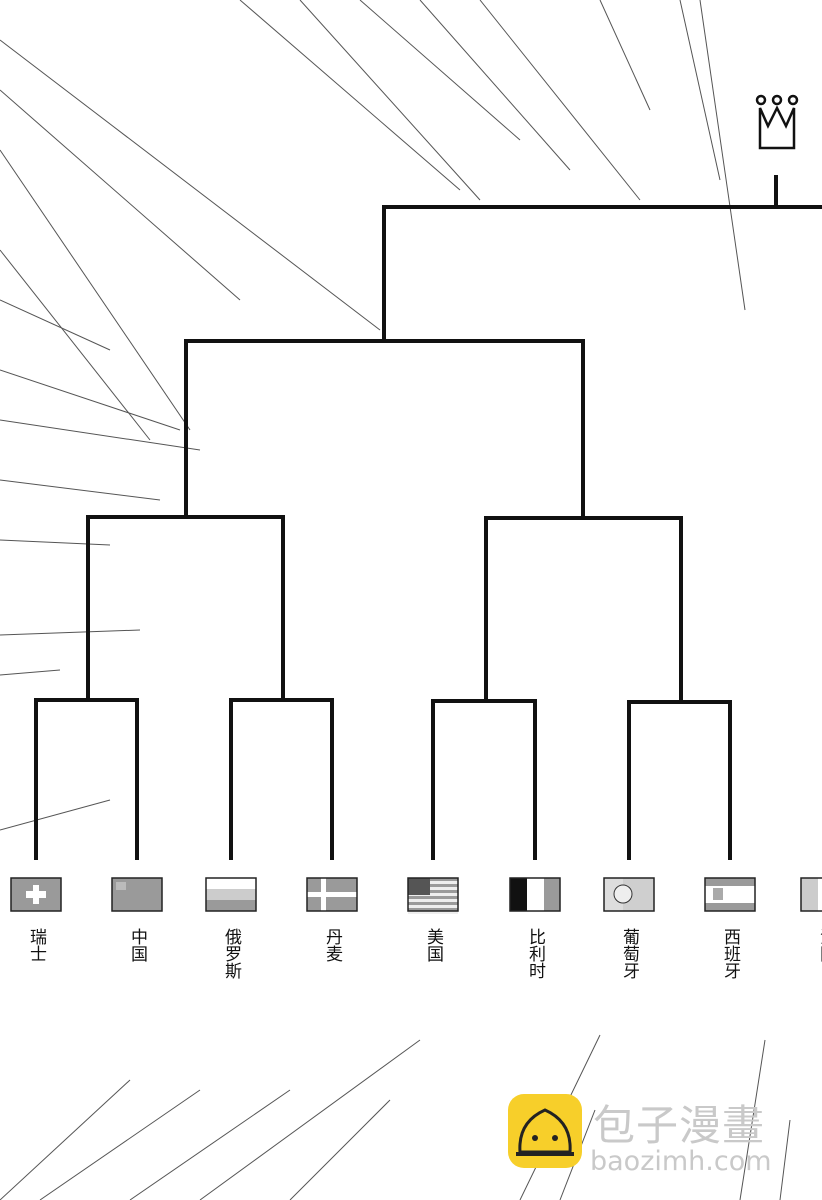 The width and height of the screenshot is (822, 1200). Describe the element at coordinates (384, 429) in the screenshot. I see `final-left` at that location.